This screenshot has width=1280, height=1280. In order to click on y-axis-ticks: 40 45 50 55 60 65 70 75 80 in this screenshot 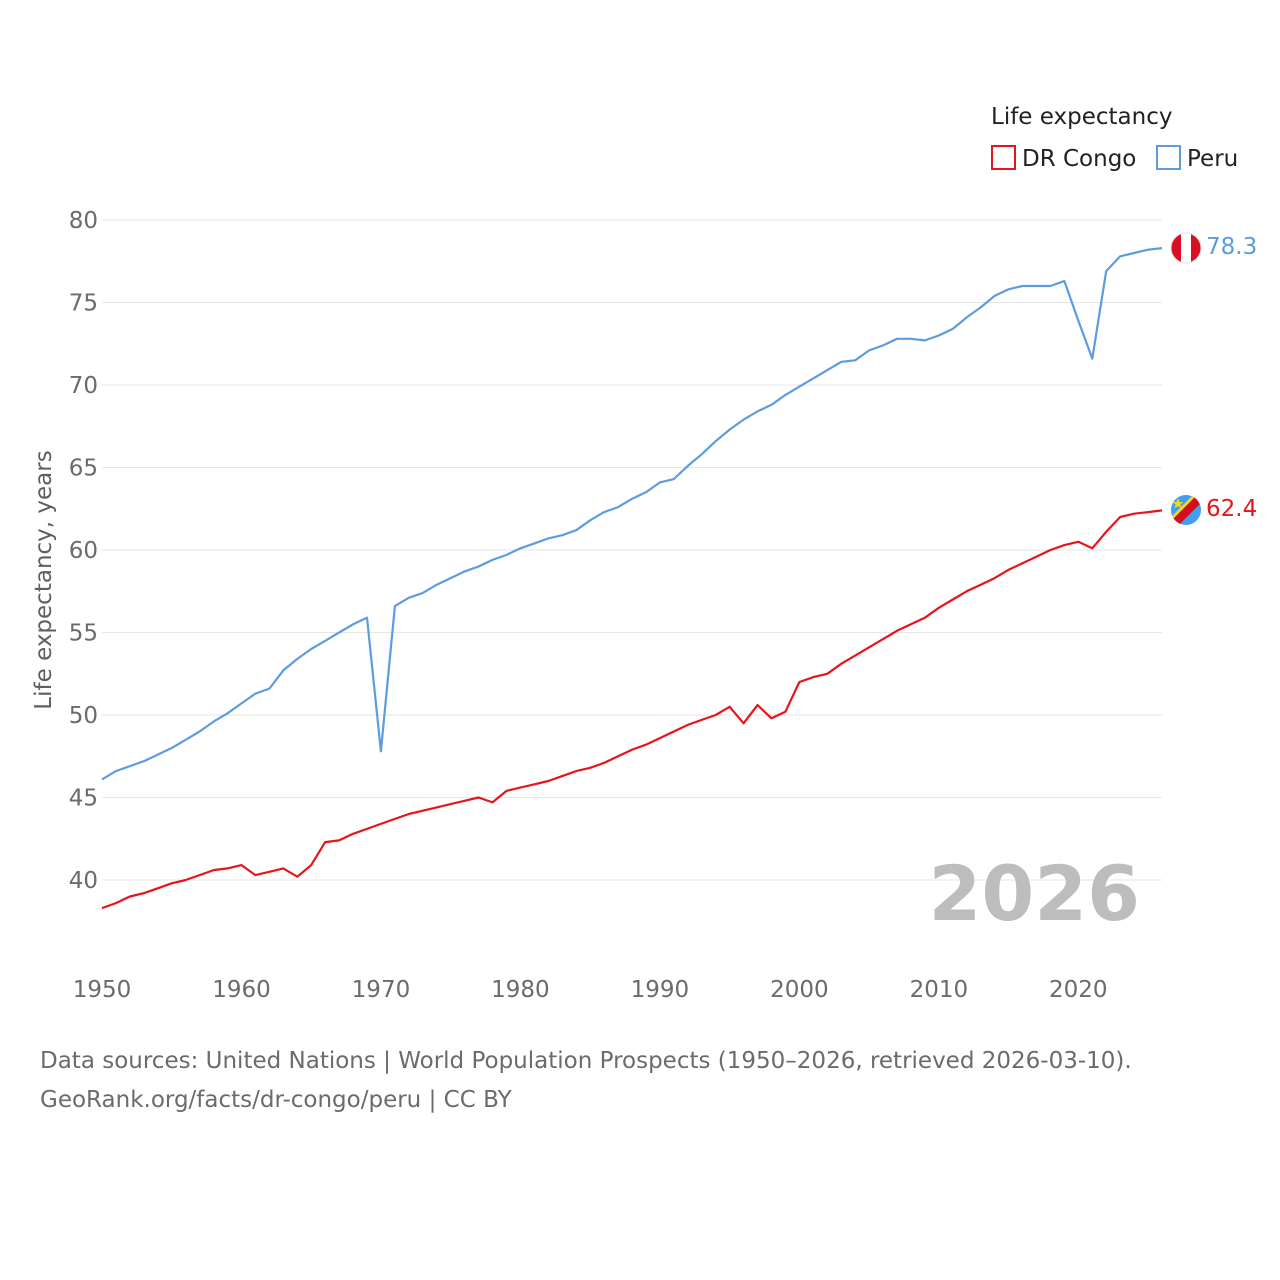, I will do `click(83, 551)`.